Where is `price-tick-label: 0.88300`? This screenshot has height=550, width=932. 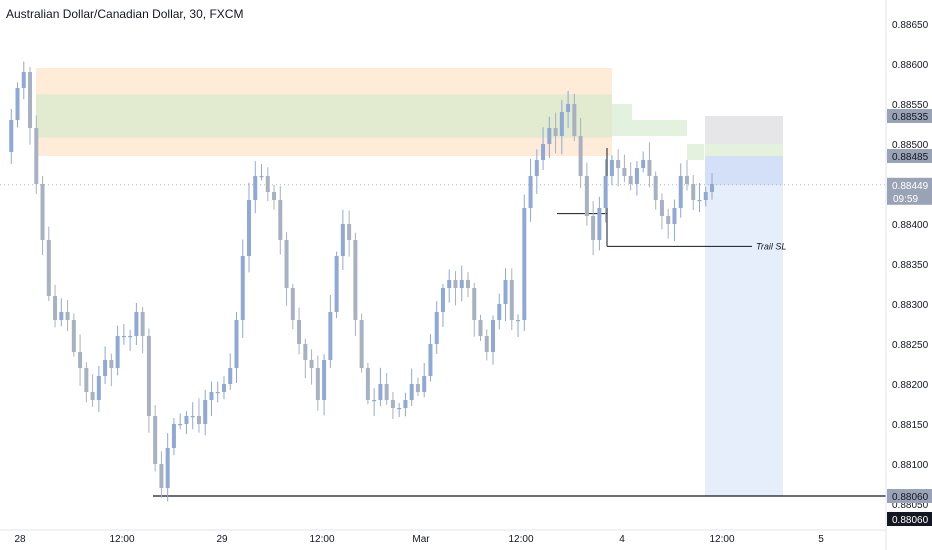
price-tick-label: 0.88300 is located at coordinates (910, 305).